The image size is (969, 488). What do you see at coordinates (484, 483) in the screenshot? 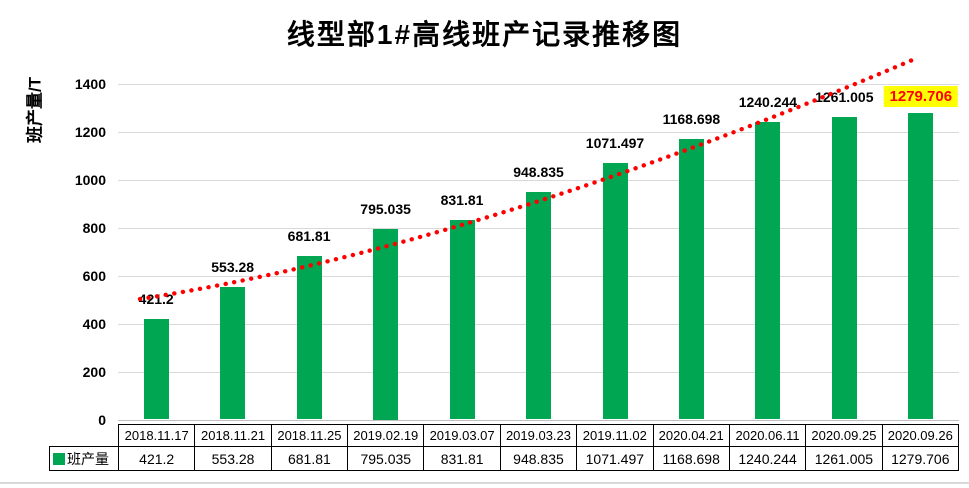
I see `bottom-divider` at bounding box center [484, 483].